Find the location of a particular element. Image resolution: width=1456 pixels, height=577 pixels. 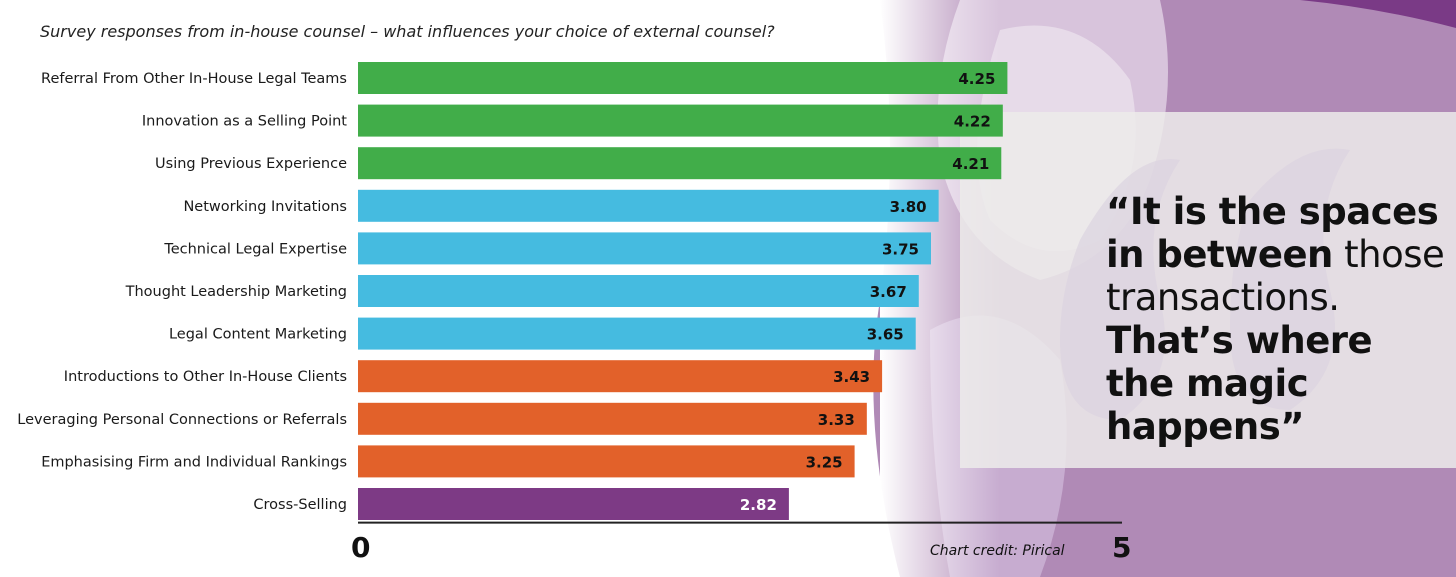

category-label: Referral From Other In-House Legal Teams is located at coordinates (194, 79).